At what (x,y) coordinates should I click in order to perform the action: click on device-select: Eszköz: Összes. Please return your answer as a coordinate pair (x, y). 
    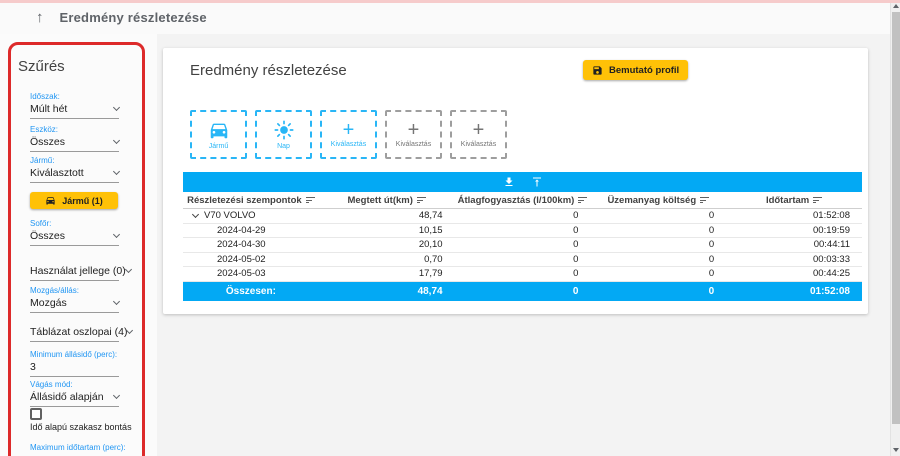
    Looking at the image, I should click on (75, 138).